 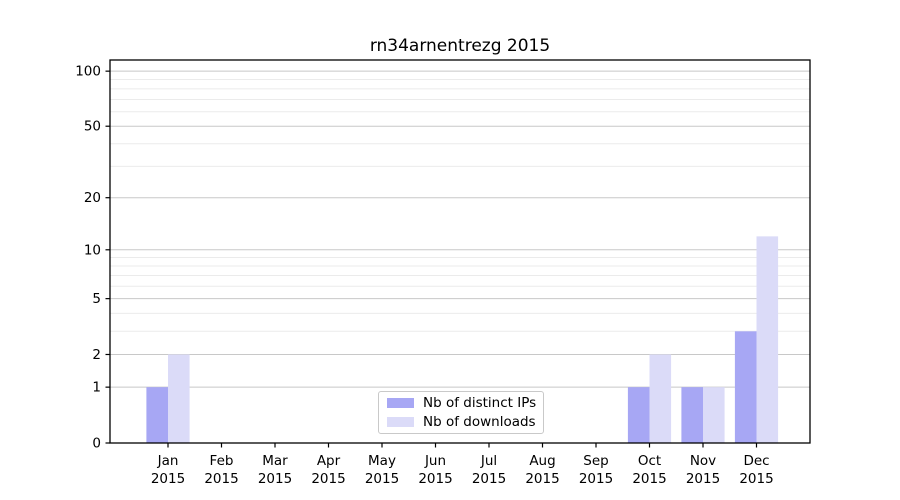 I want to click on bar-nb-of-downloads-oct, so click(x=660, y=398).